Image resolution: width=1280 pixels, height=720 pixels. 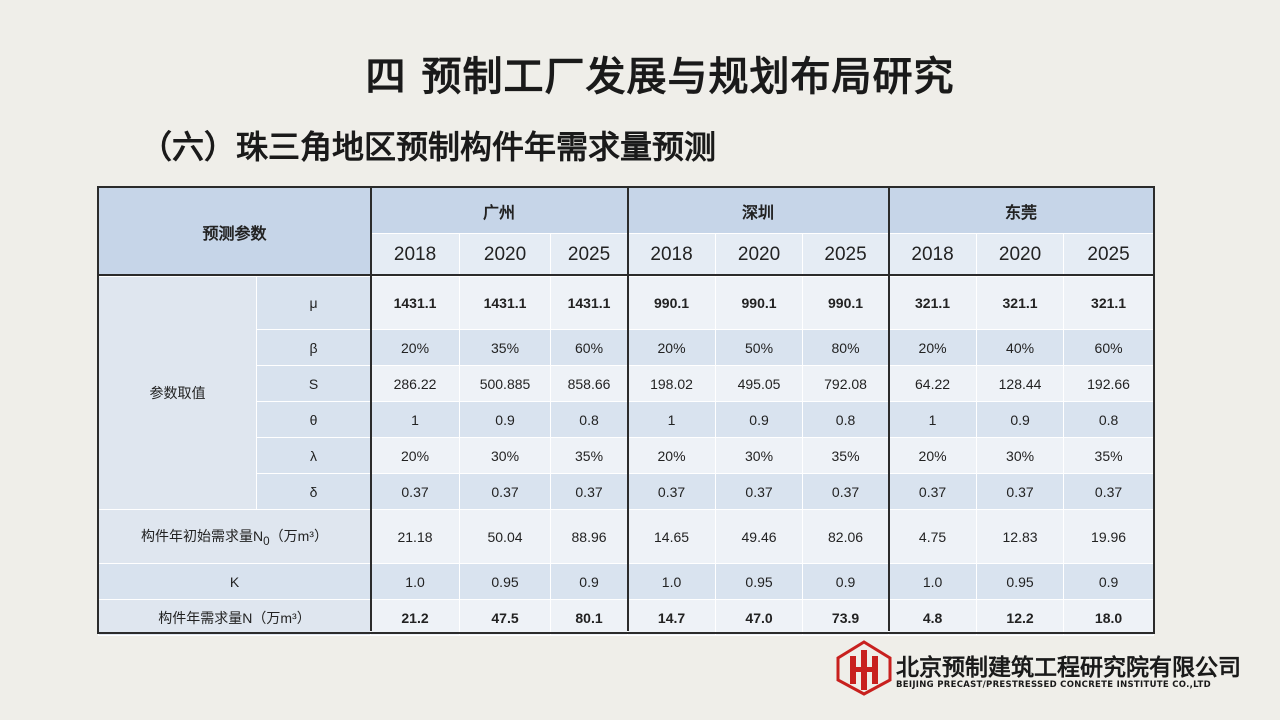 I want to click on table-cell: 49.46, so click(x=759, y=536).